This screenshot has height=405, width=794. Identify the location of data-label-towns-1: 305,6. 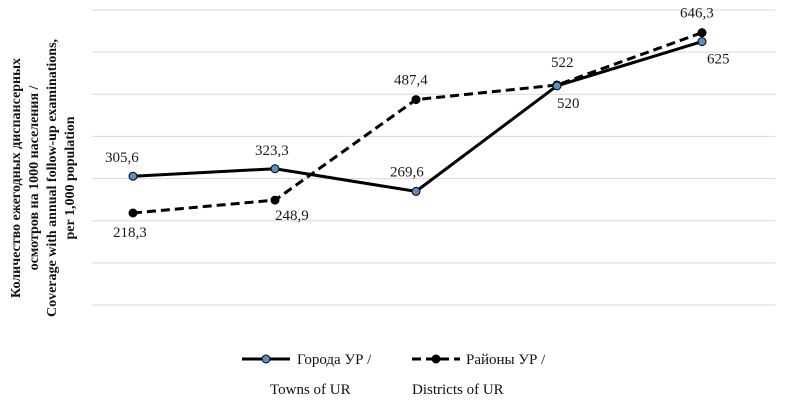
(122, 158).